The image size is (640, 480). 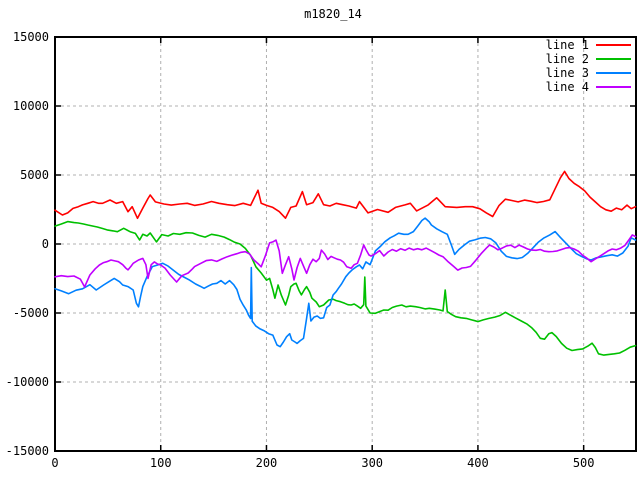 What do you see at coordinates (567, 59) in the screenshot?
I see `legend-label: line 2` at bounding box center [567, 59].